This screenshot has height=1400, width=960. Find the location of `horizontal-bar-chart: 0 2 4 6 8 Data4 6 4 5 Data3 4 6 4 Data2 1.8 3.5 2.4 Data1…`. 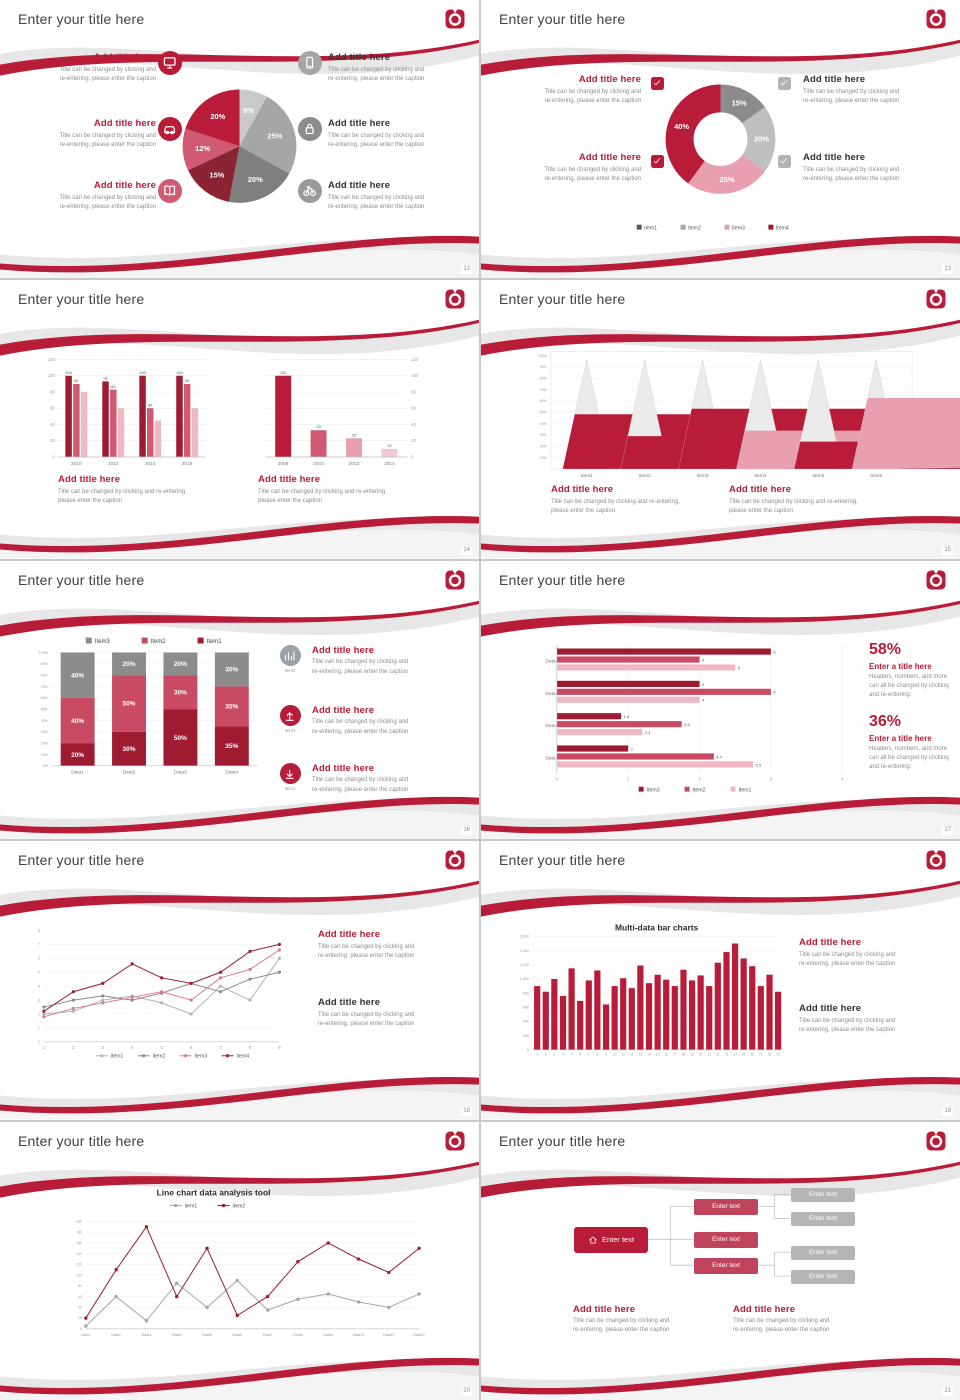

horizontal-bar-chart: 0 2 4 6 8 Data4 6 4 5 Data3 4 6 4 Data2 1.8 3.5 2.4 Data1… is located at coordinates (694, 718).